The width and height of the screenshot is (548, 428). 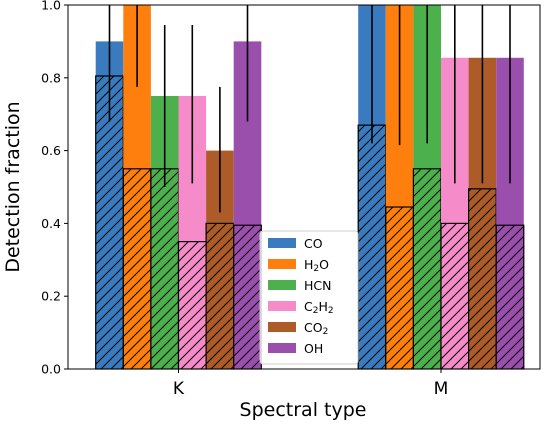 What do you see at coordinates (51, 6) in the screenshot?
I see `y-tick-label: 1.0` at bounding box center [51, 6].